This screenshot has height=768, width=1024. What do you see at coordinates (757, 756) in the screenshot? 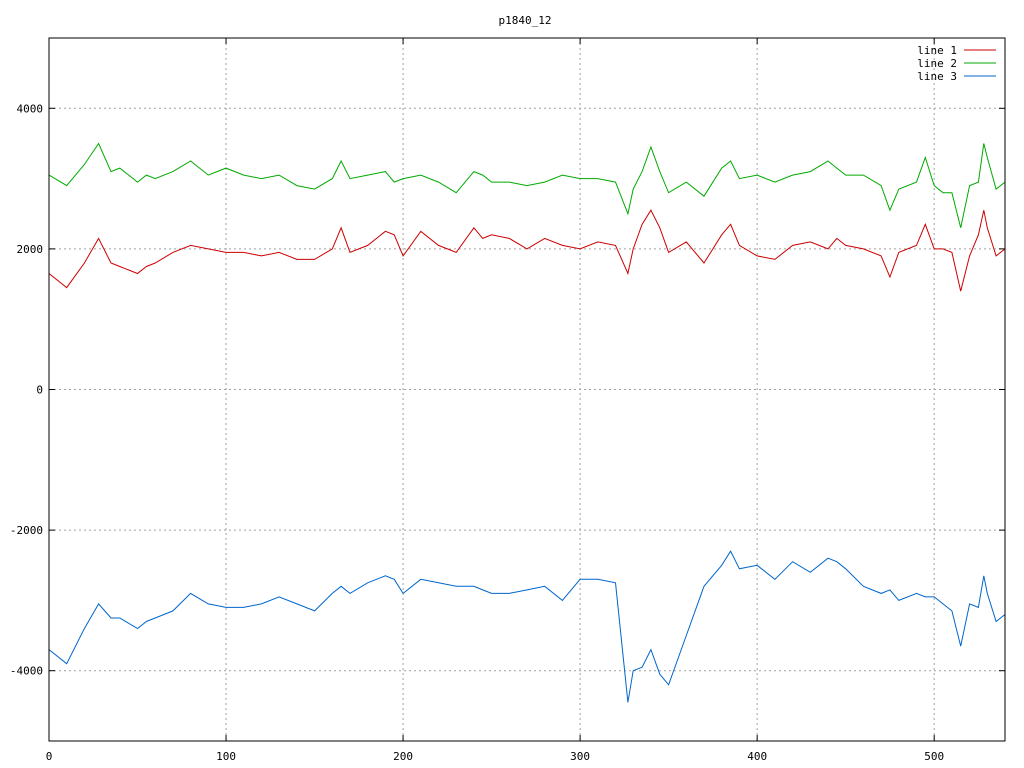
I see `x-tick-label: 400` at bounding box center [757, 756].